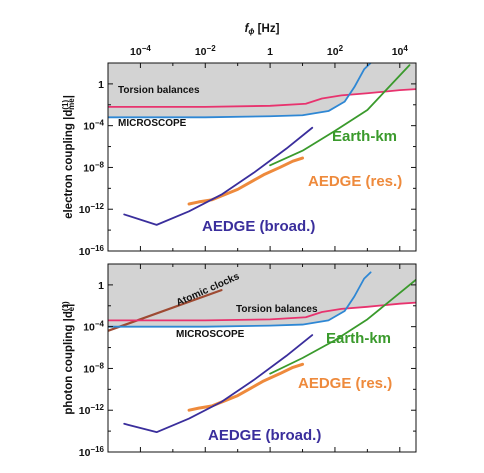 The height and width of the screenshot is (473, 484). What do you see at coordinates (212, 48) in the screenshot?
I see `x-tick-exponent: −2` at bounding box center [212, 48].